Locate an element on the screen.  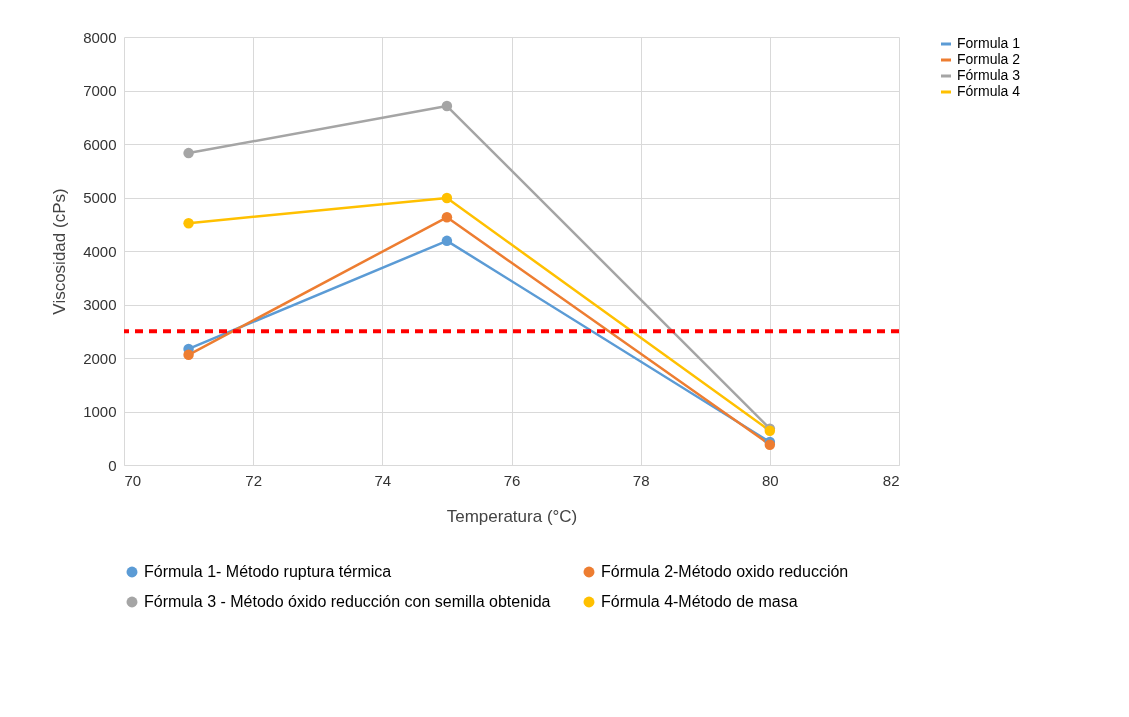
x-tick-label: 72 is located at coordinates (254, 480).